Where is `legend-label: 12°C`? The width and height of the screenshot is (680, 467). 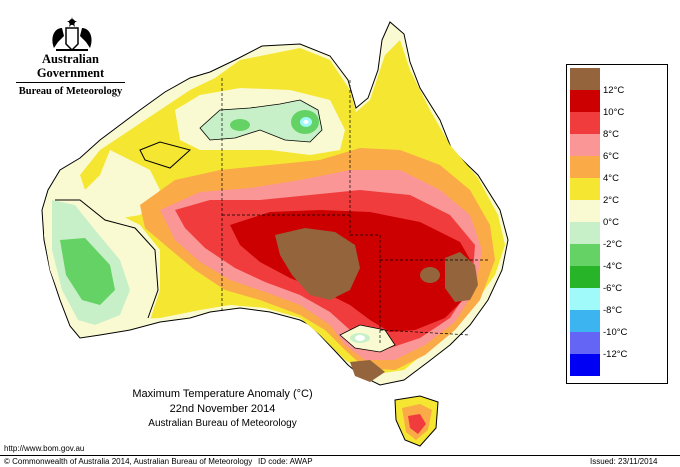
legend-label: 12°C is located at coordinates (614, 90).